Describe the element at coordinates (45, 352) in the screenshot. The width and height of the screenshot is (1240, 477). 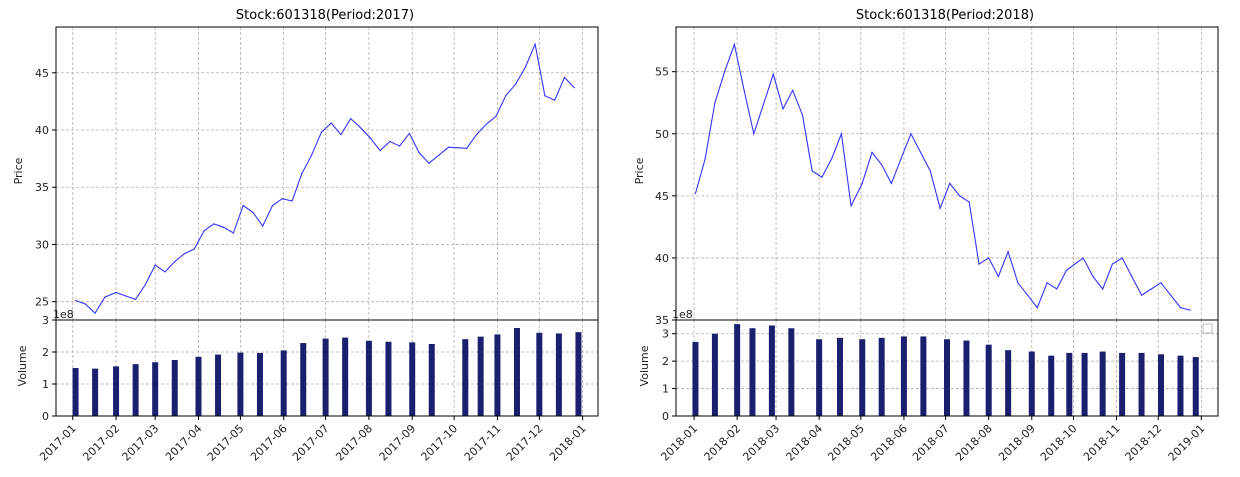
I see `left-volume-ytick-label: 2` at that location.